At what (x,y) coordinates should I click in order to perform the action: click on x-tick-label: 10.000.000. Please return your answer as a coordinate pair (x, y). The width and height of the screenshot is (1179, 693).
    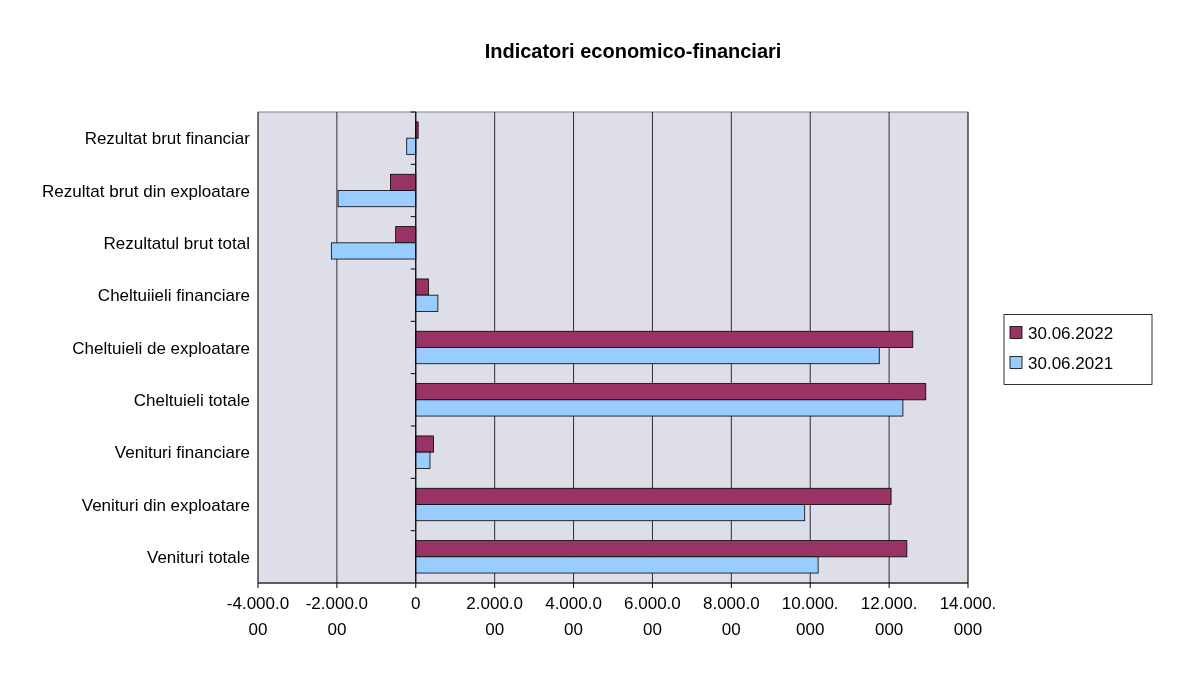
    Looking at the image, I should click on (810, 616).